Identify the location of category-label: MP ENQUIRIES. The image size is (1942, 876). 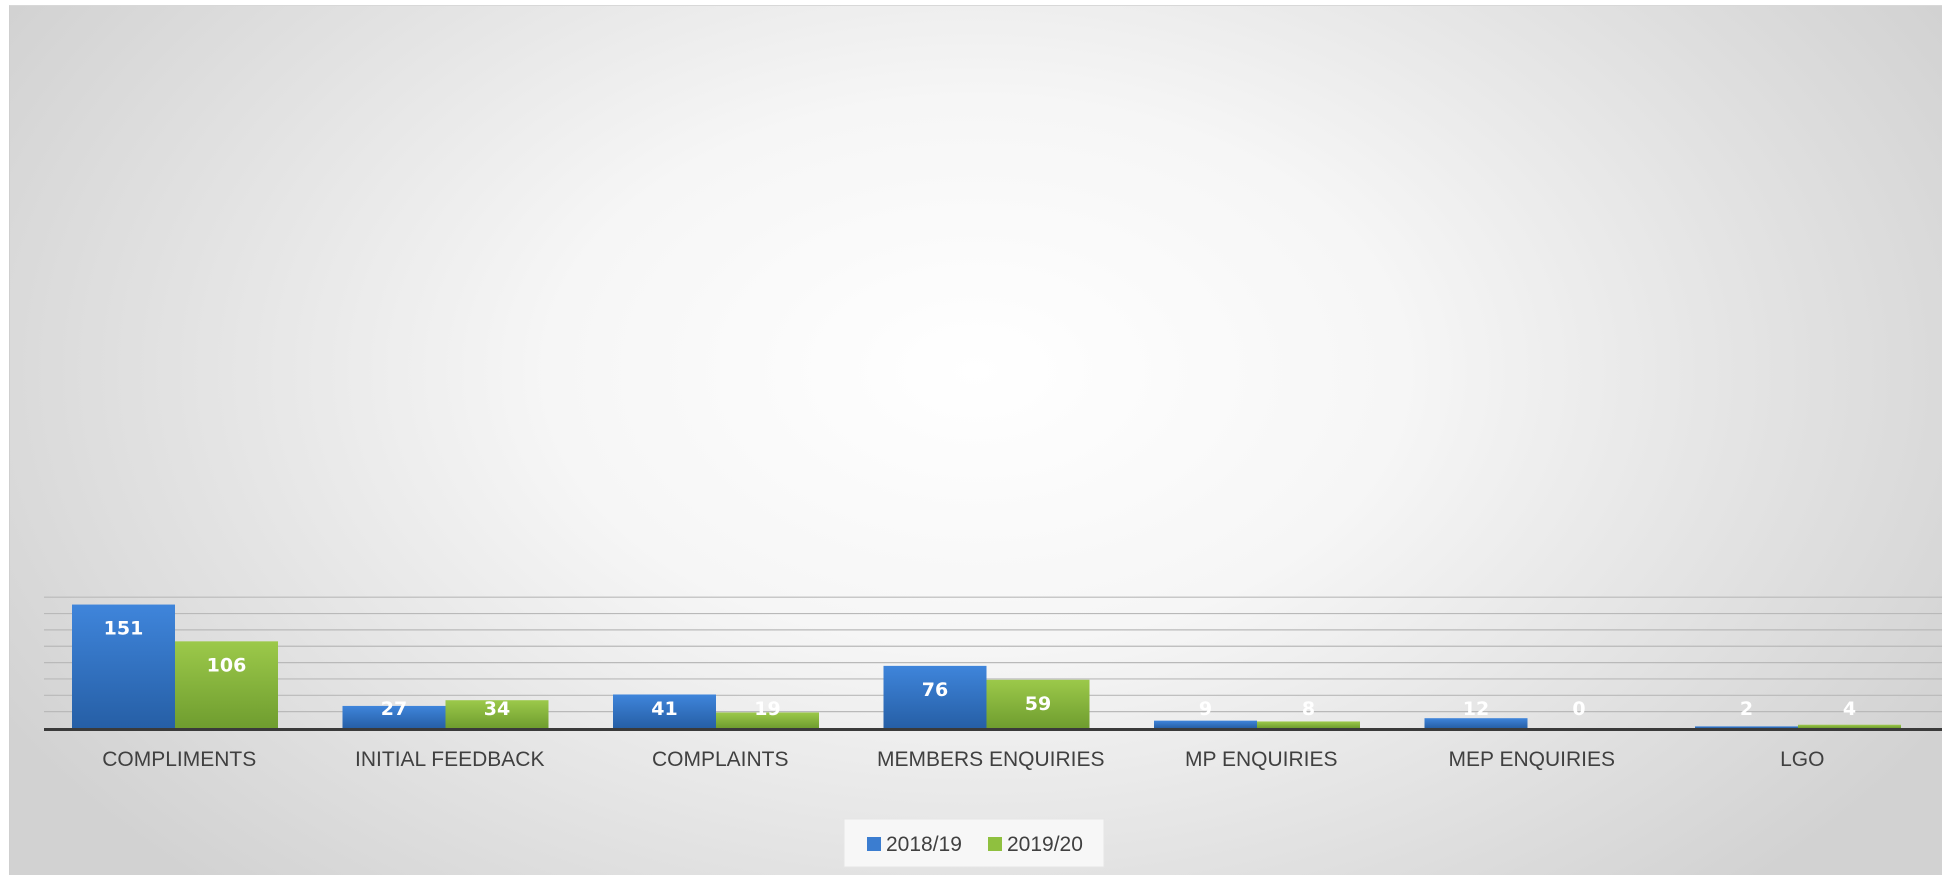
(1261, 759).